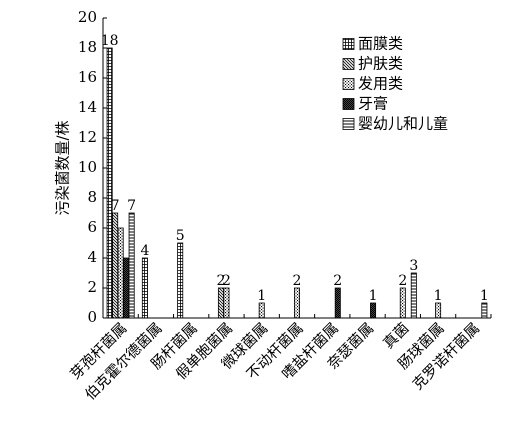 This screenshot has height=430, width=520. I want to click on y-ticks-group: 0 2 4 6 8 10 12 14 16 18 20, so click(92, 167).